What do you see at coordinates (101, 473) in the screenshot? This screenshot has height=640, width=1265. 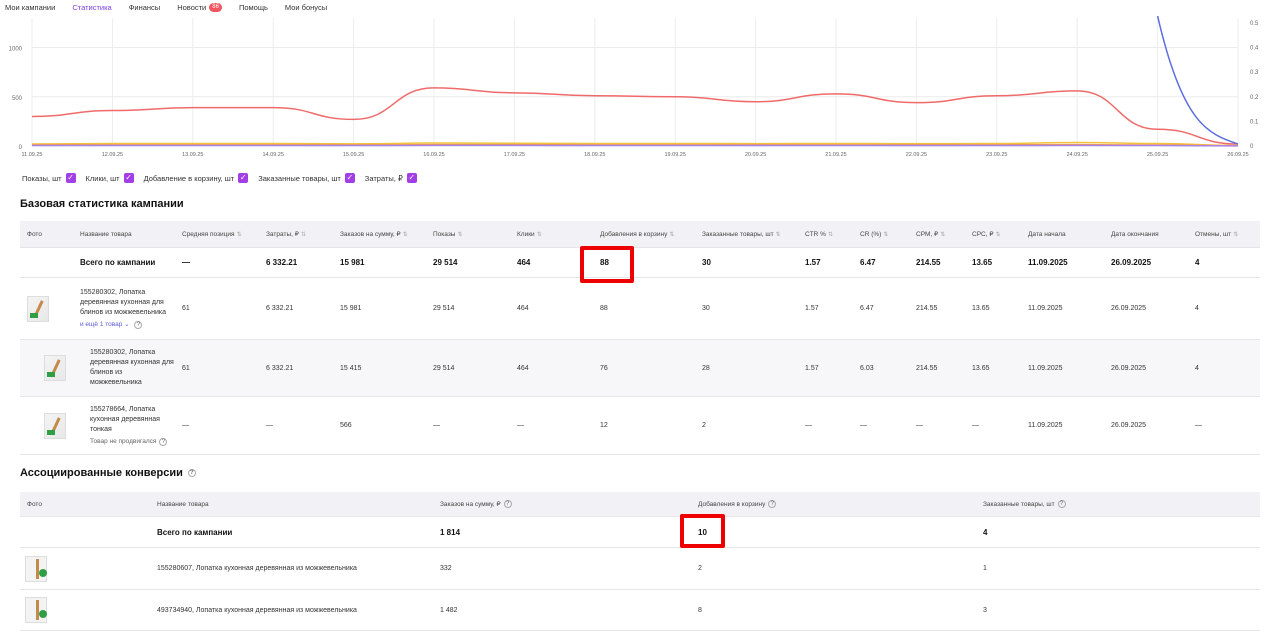 I see `section-title-label: Ассоциированные конверсии` at bounding box center [101, 473].